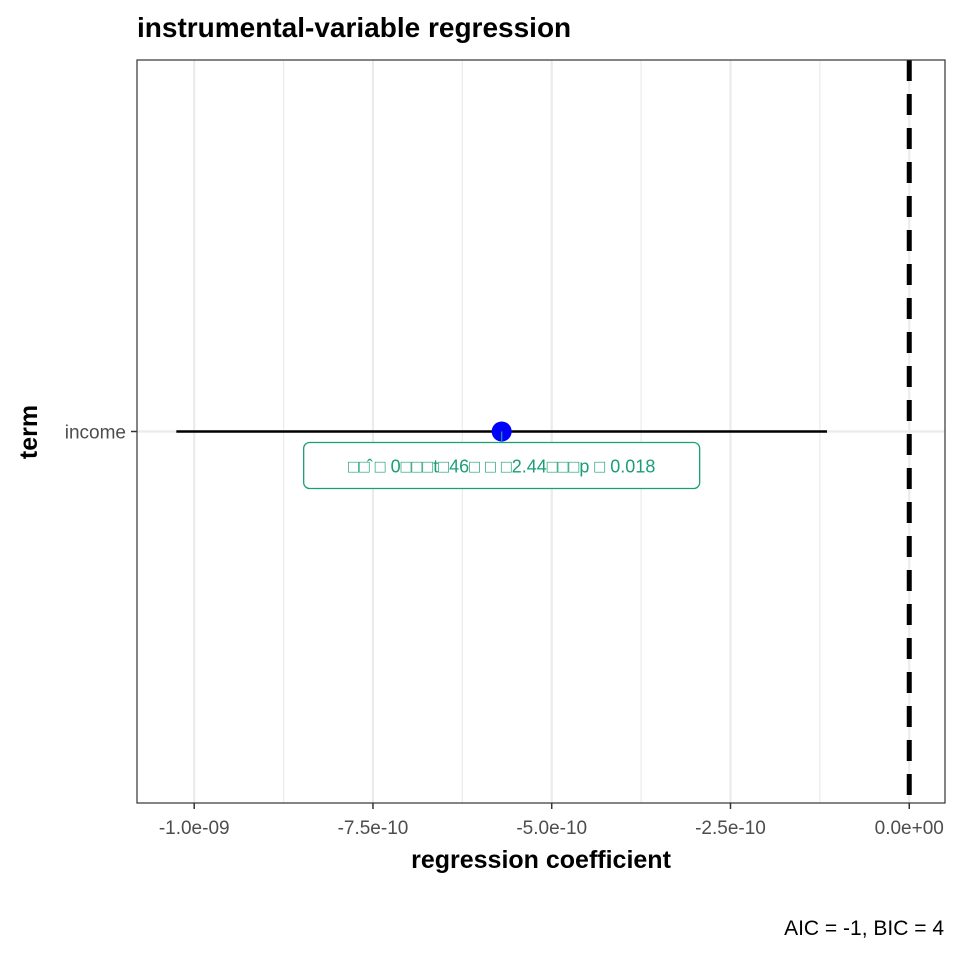  I want to click on data-marks: □□̂ □ 0□□□t□46□ □ □2.44□□□p □ 0.018, so click(502, 455).